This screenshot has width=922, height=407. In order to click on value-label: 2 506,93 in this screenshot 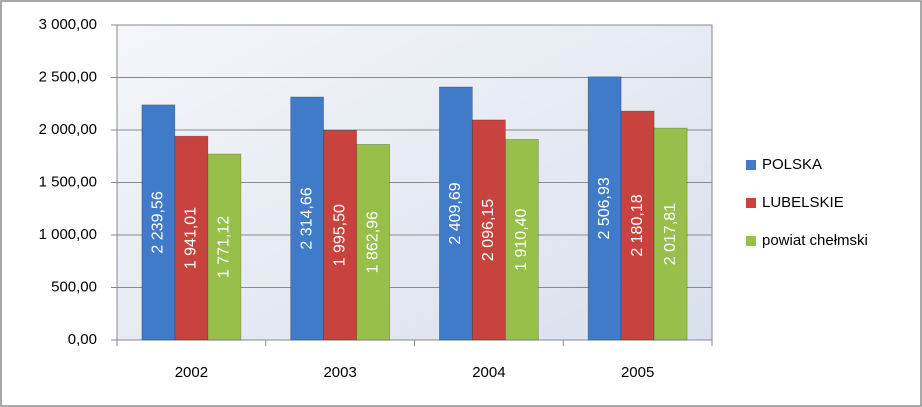, I will do `click(604, 208)`.